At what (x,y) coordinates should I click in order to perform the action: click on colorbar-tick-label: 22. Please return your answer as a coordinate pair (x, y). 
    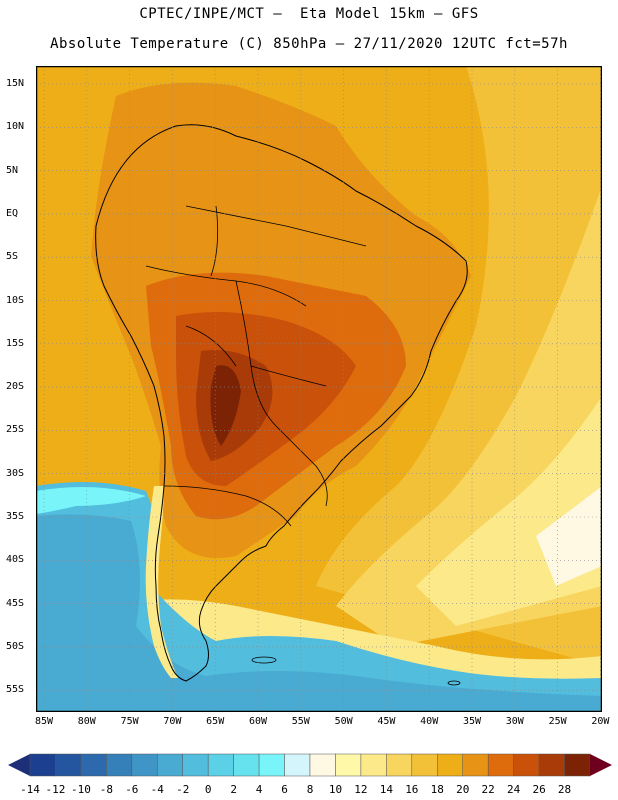
    Looking at the image, I should click on (488, 789).